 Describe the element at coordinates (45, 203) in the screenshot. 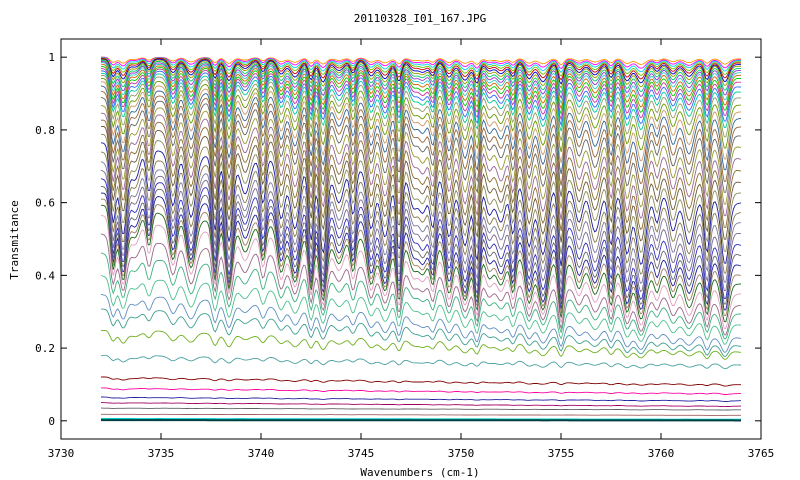

I see `y-tick-label: 0.6` at that location.